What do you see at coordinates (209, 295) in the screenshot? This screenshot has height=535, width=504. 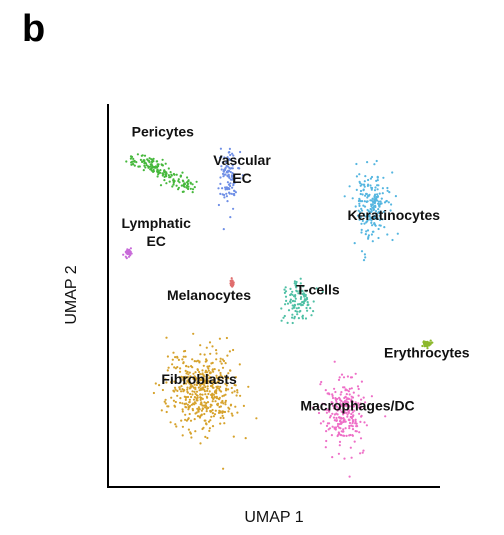 I see `cluster-label-melanocytes: Melanocytes` at bounding box center [209, 295].